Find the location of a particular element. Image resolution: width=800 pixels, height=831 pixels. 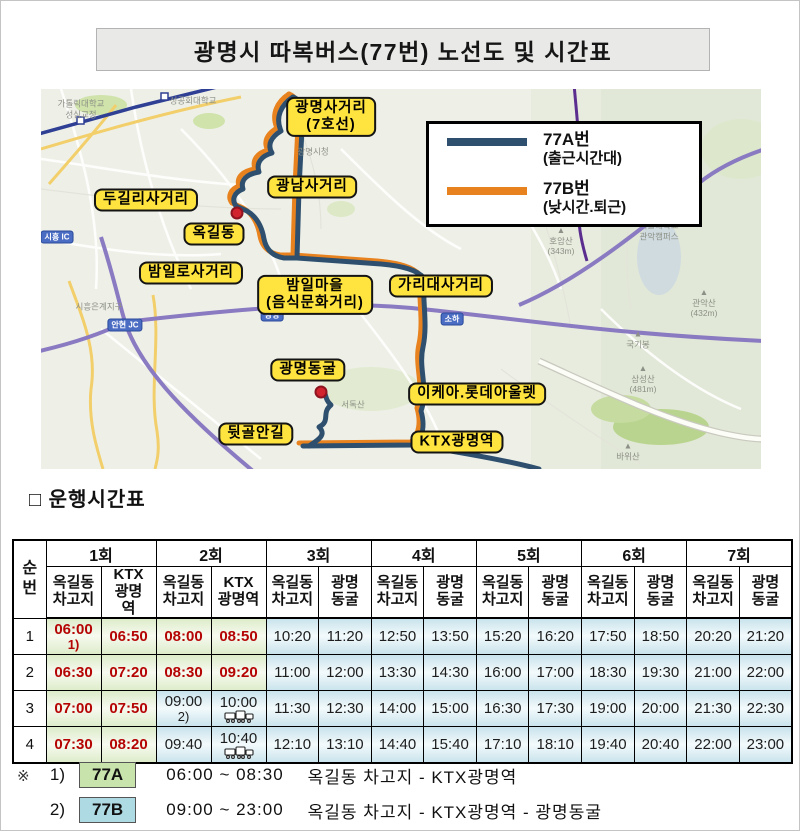

time-cell: 15:20 is located at coordinates (502, 636).